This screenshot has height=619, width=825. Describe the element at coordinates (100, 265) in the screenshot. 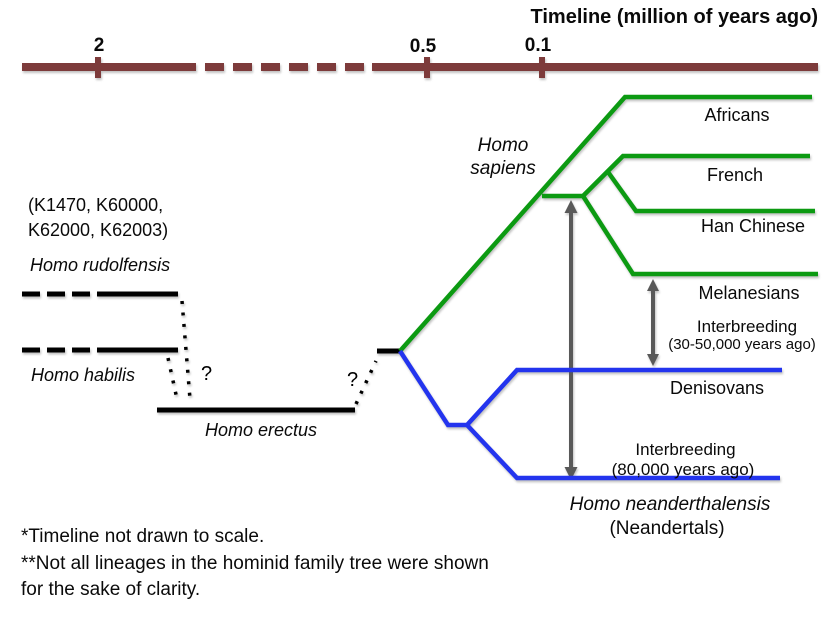

I see `homo-rudolfensis-label: Homo rudolfensis` at that location.